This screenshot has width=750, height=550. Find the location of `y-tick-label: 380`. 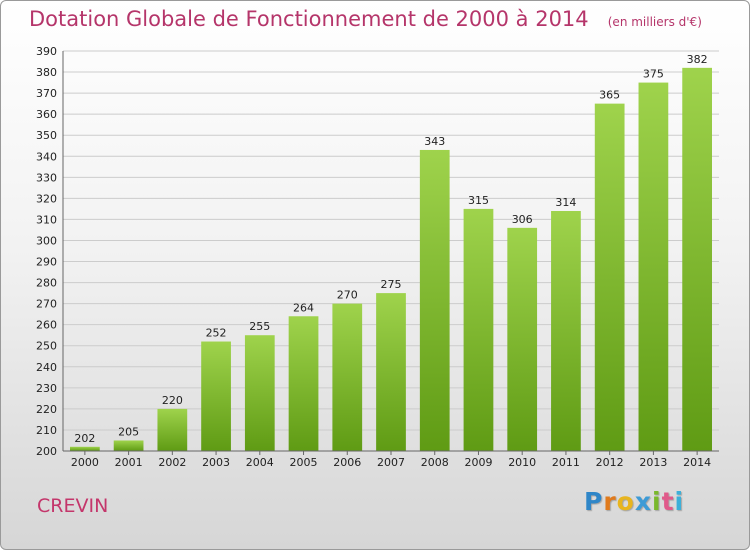

y-tick-label: 380 is located at coordinates (46, 72).